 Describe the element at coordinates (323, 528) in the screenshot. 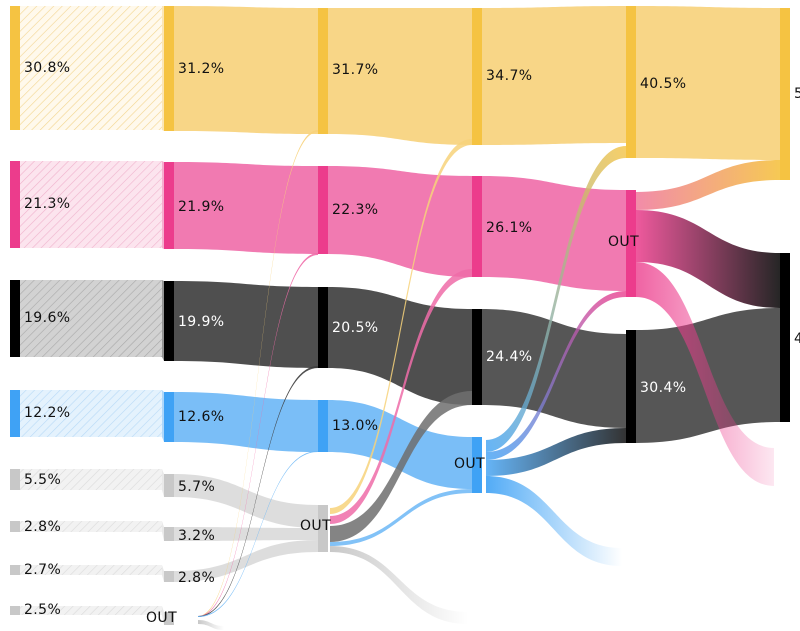

I see `node-bar-s3-out` at that location.